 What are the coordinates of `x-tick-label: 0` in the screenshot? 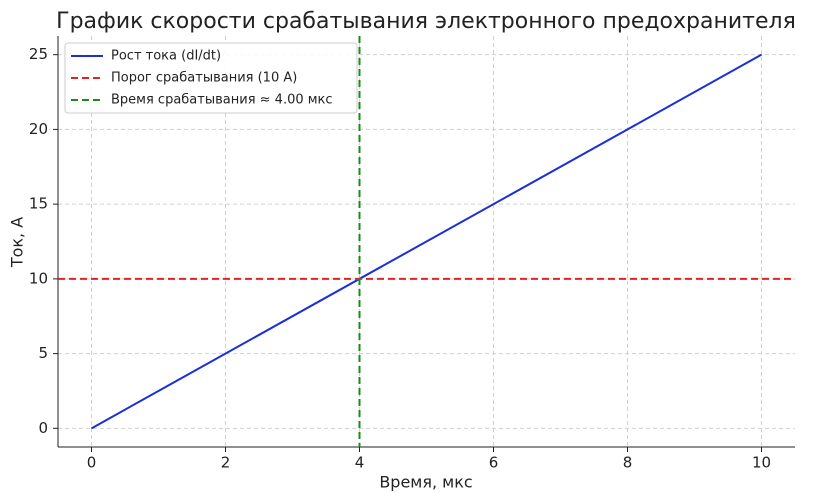 It's located at (92, 463).